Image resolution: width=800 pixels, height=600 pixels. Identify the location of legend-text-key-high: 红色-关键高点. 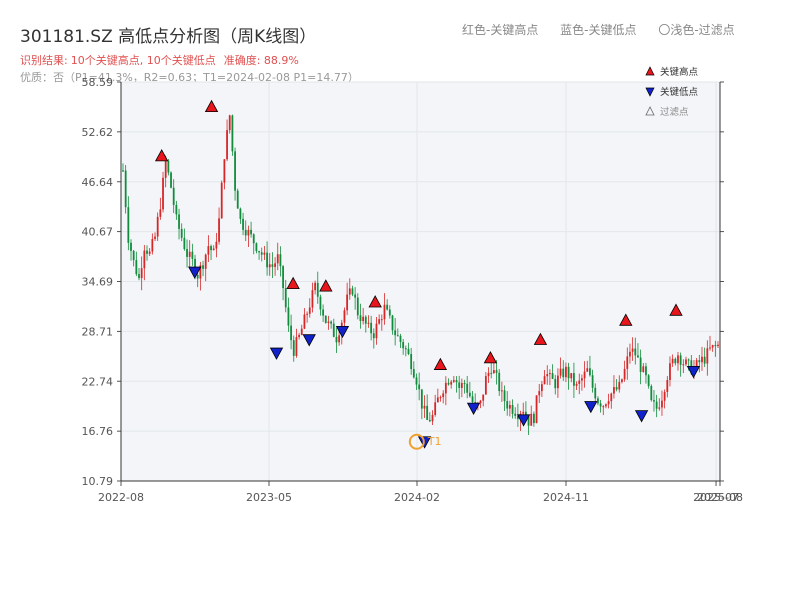
(500, 30).